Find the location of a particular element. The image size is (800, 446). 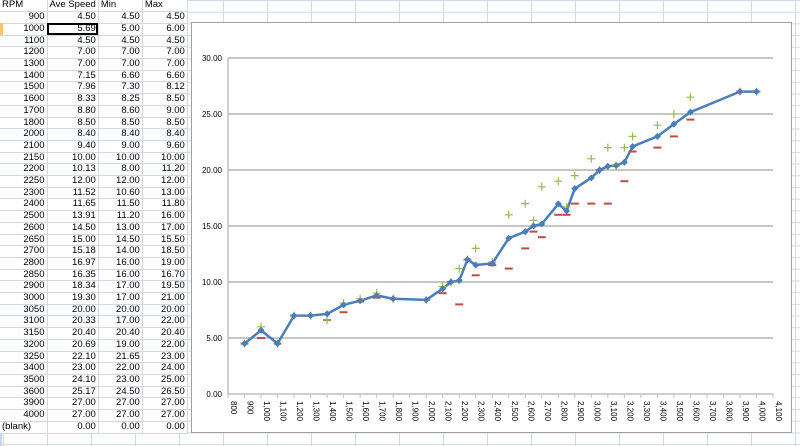

ave-speed-cell: 19.30 is located at coordinates (73, 298).